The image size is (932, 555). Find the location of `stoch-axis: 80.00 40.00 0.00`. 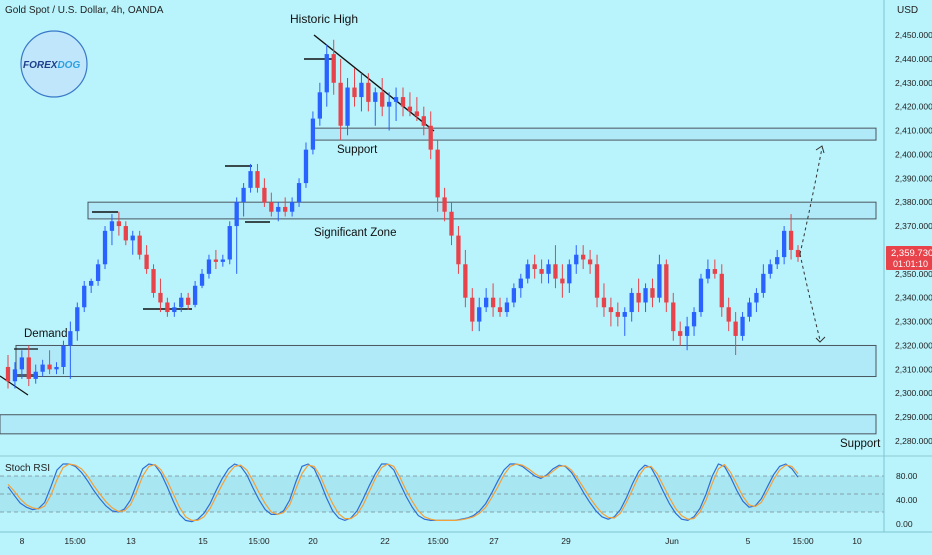

stoch-axis: 80.00 40.00 0.00 is located at coordinates (907, 500).